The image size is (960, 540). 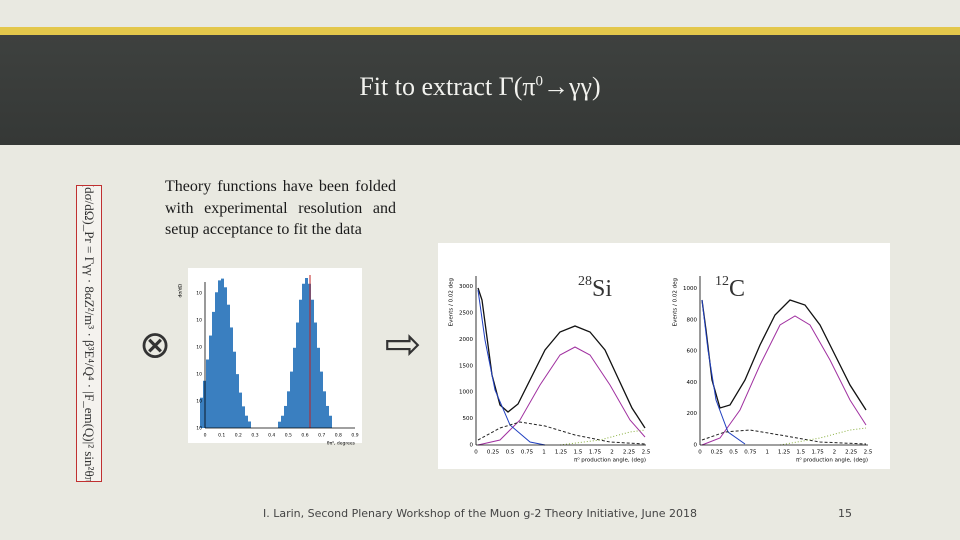 What do you see at coordinates (539, 81) in the screenshot?
I see `title-sup: 0` at bounding box center [539, 81].